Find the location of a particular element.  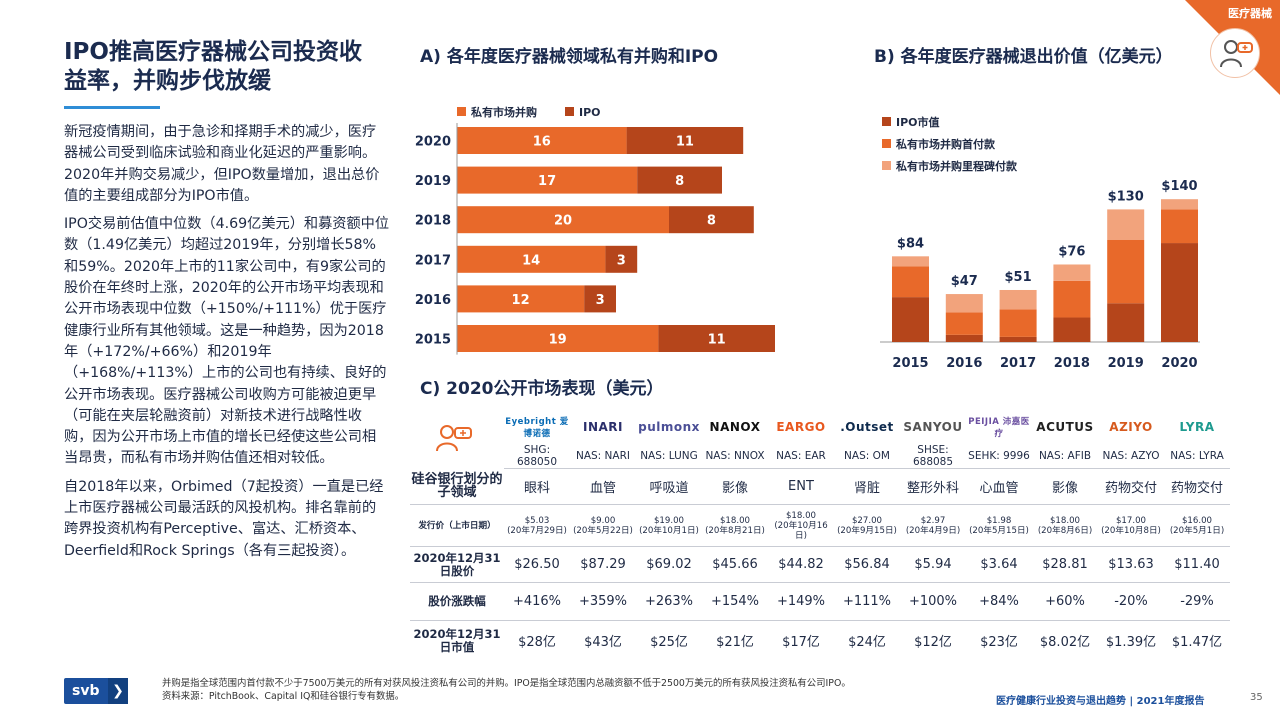

company-logo-cell: EARGO is located at coordinates (801, 427).